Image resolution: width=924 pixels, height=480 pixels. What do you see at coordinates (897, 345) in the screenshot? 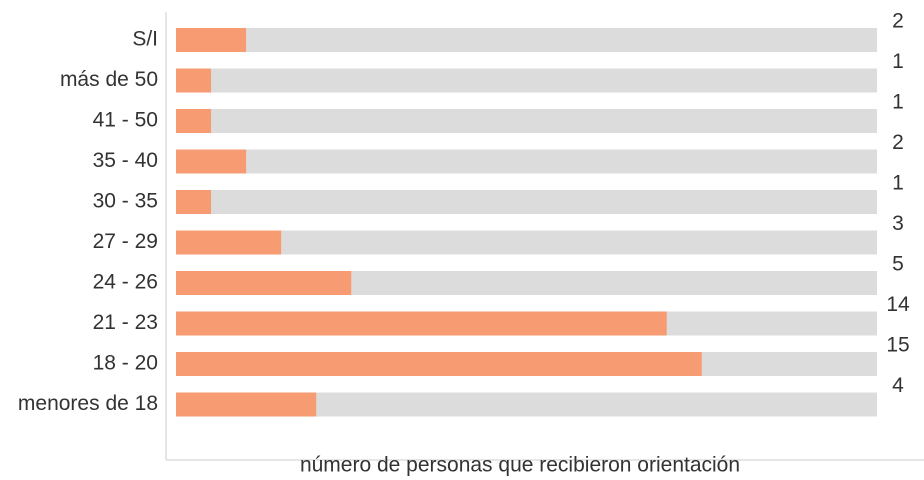
I see `value-label: 15` at bounding box center [897, 345].